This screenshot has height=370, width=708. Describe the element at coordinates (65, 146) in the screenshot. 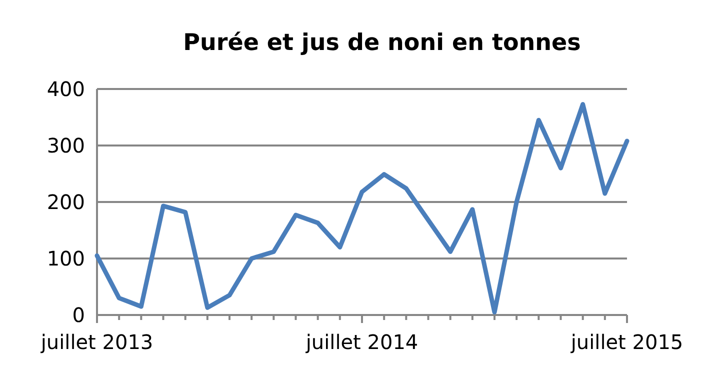

I see `y-tick-label: 300` at that location.